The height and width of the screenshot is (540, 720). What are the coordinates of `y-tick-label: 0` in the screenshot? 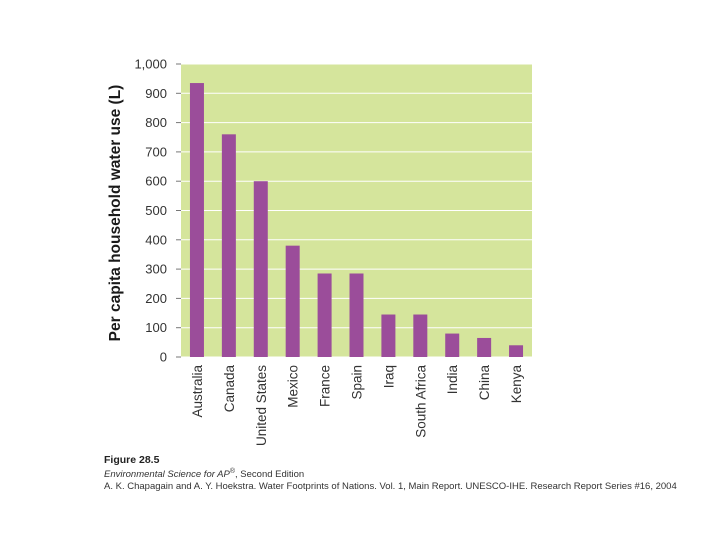 It's located at (163, 357).